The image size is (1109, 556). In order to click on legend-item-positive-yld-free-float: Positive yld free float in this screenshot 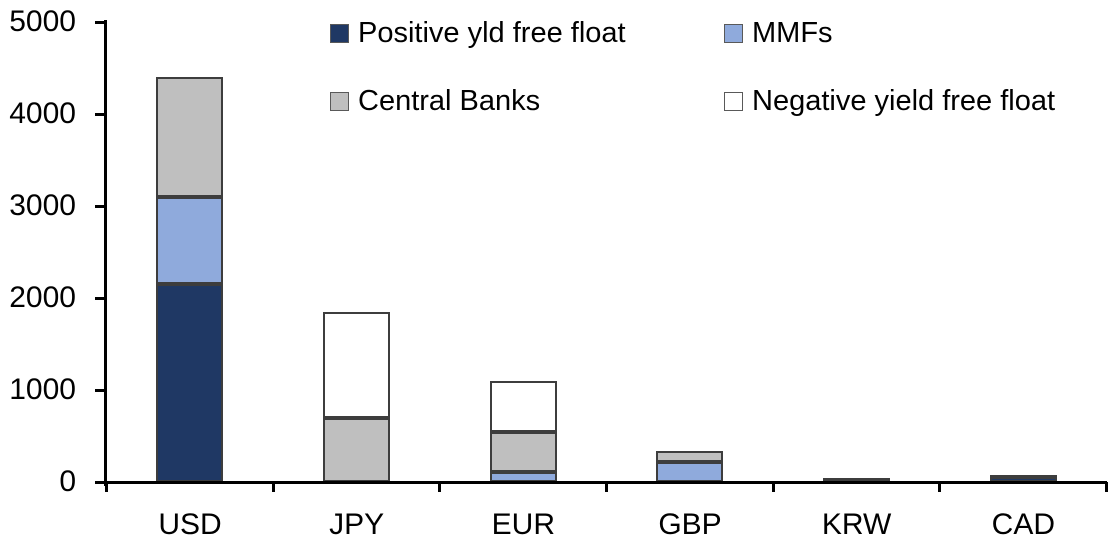, I will do `click(478, 33)`.